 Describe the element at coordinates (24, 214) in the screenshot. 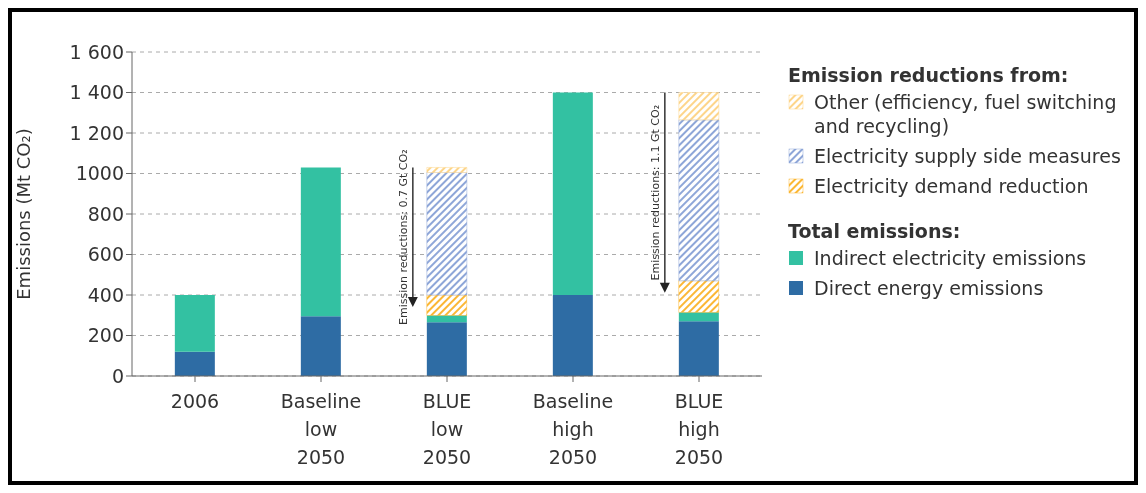

I see `y-axis-title: Emissions (Mt CO₂)` at that location.